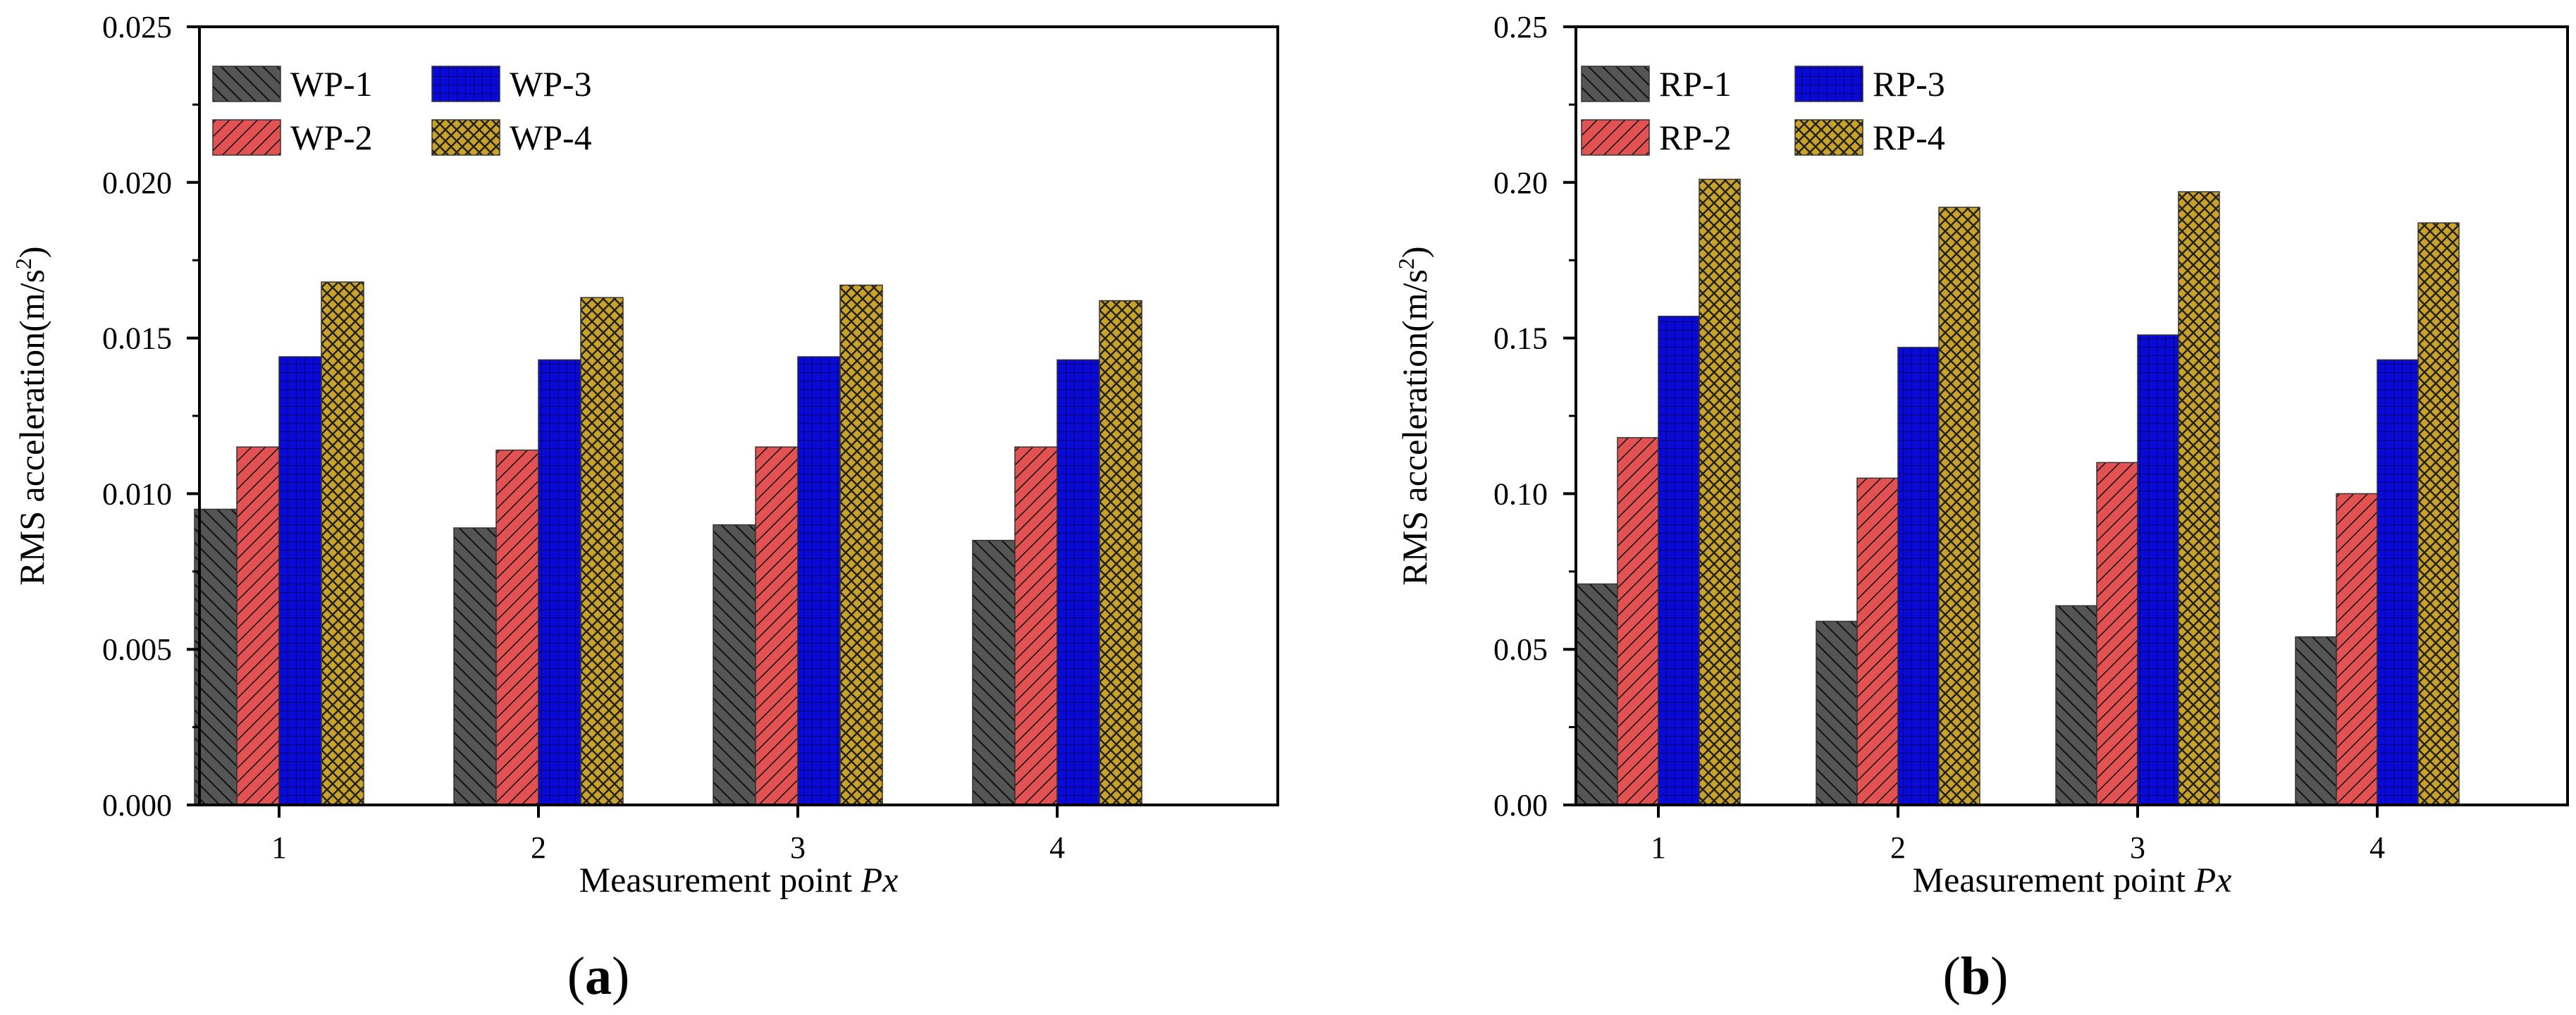 This screenshot has width=2576, height=1015. What do you see at coordinates (1638, 622) in the screenshot?
I see `bar-rp-2-p1` at bounding box center [1638, 622].